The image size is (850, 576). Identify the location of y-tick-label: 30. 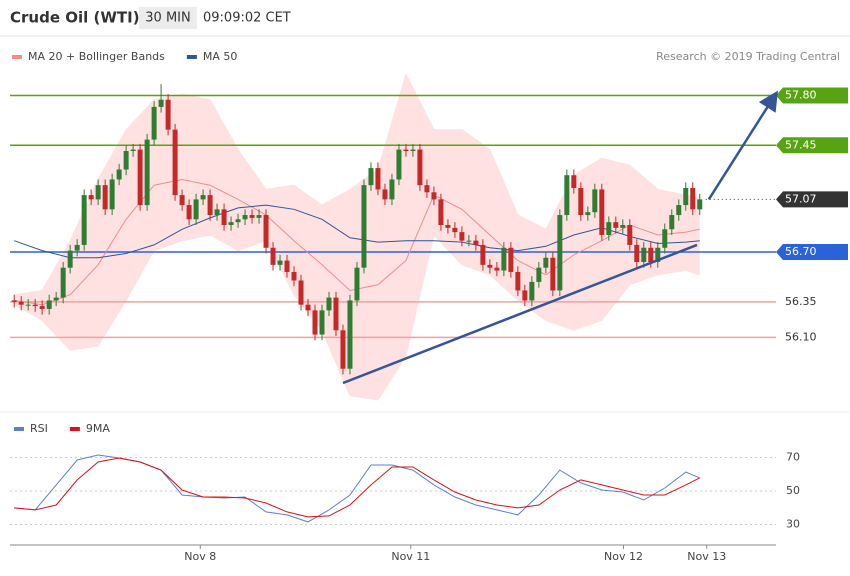
(793, 523).